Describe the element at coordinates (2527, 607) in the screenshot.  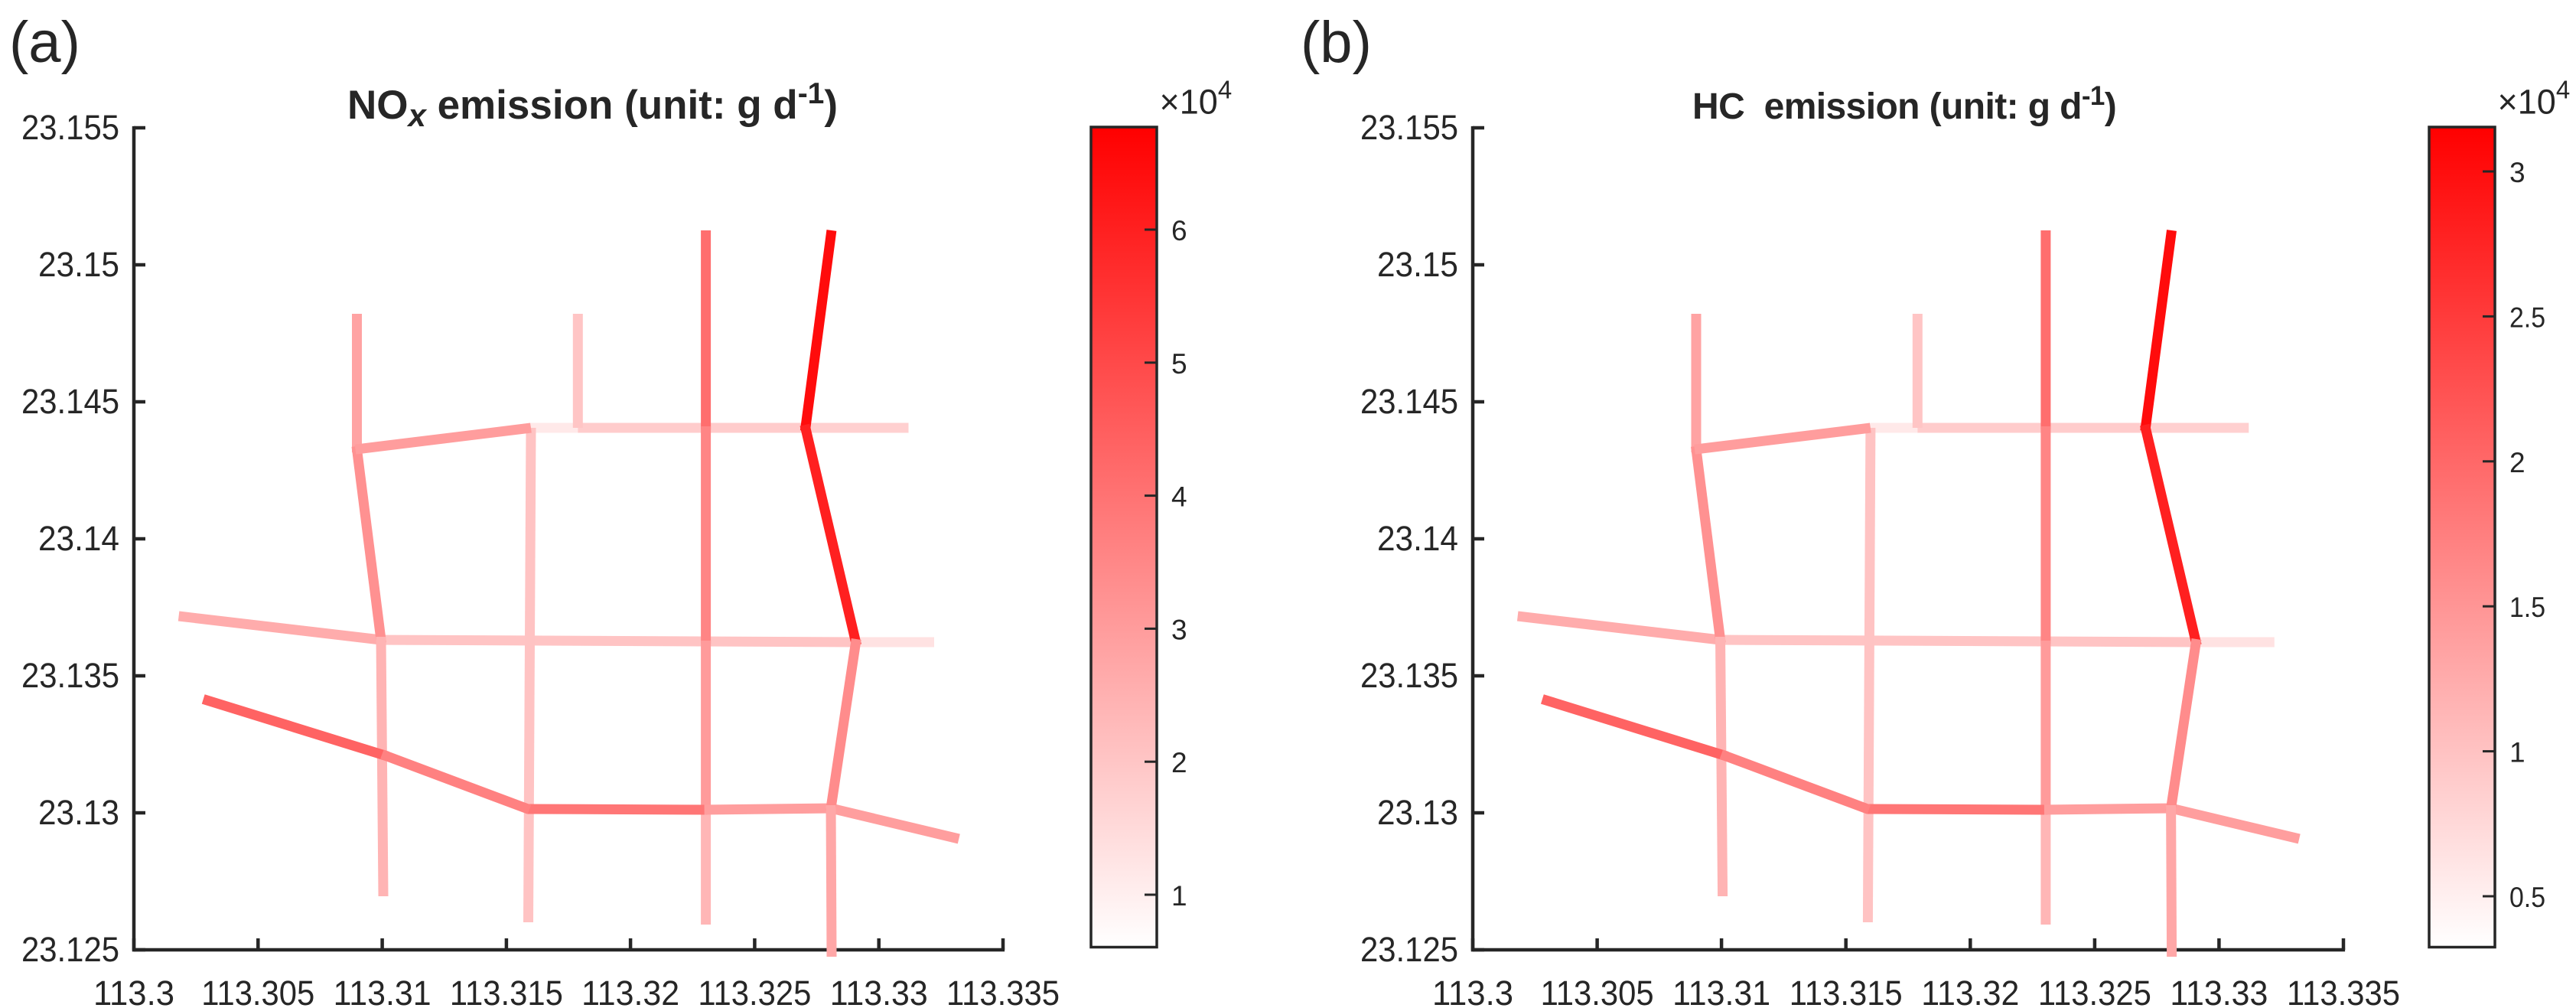
I see `svg-text: 1.5` at that location.